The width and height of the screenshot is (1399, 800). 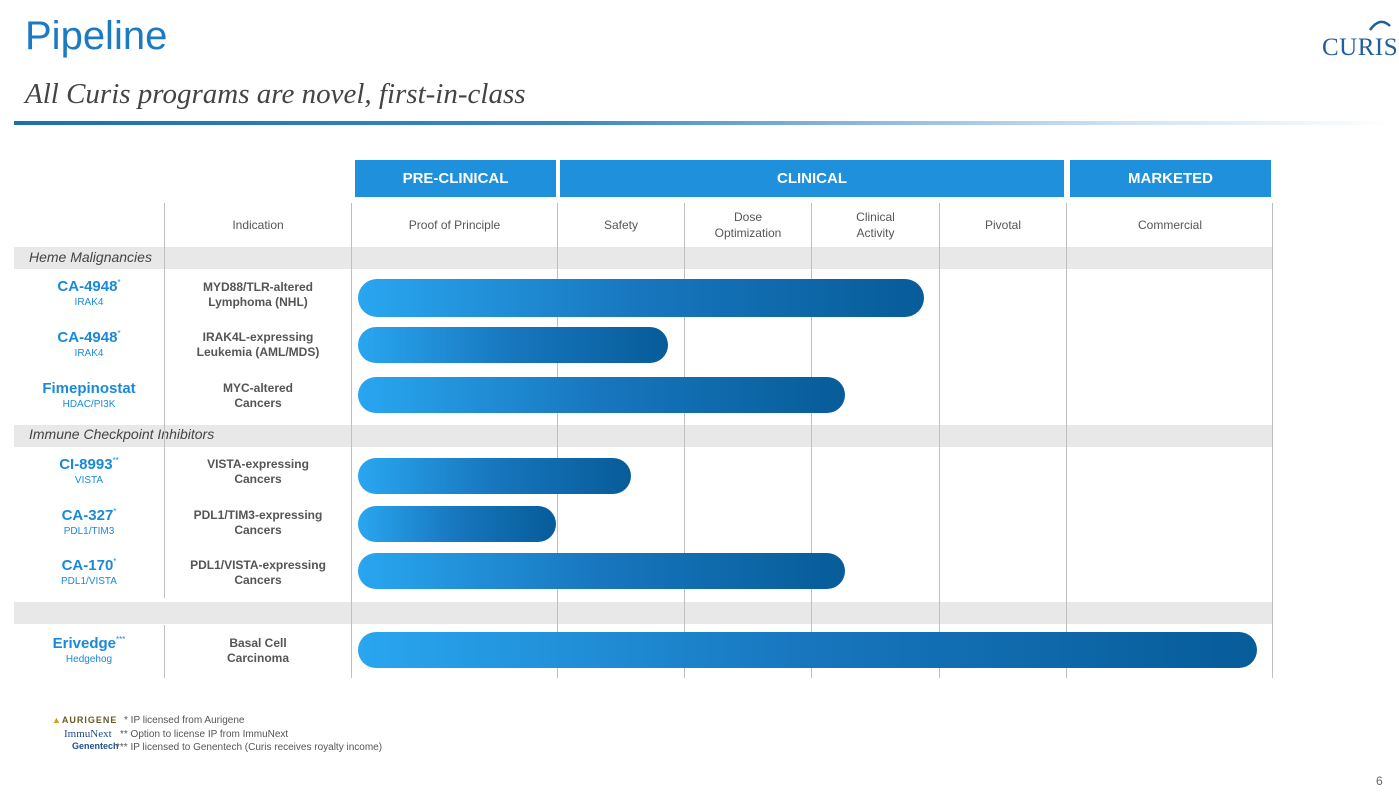 I want to click on title-rule, so click(x=704, y=123).